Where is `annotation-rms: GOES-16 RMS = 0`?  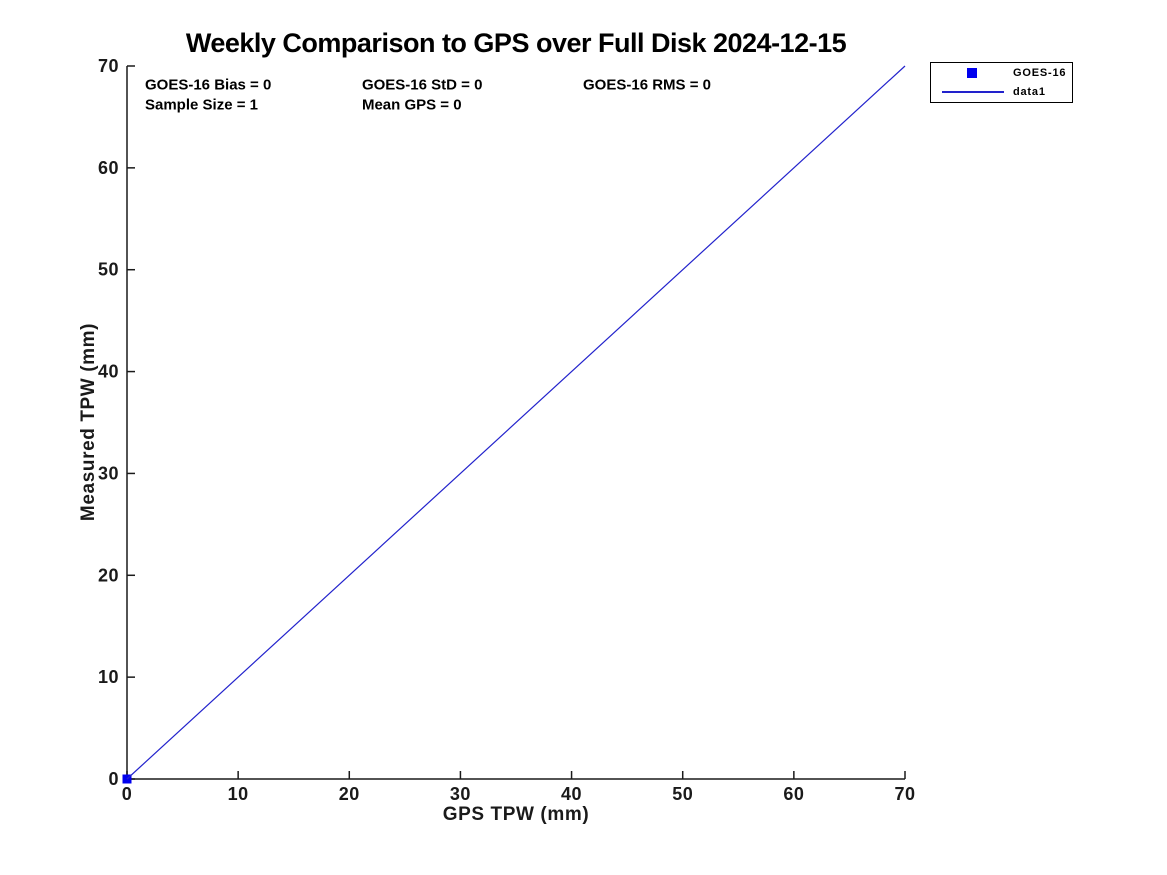 annotation-rms: GOES-16 RMS = 0 is located at coordinates (647, 85).